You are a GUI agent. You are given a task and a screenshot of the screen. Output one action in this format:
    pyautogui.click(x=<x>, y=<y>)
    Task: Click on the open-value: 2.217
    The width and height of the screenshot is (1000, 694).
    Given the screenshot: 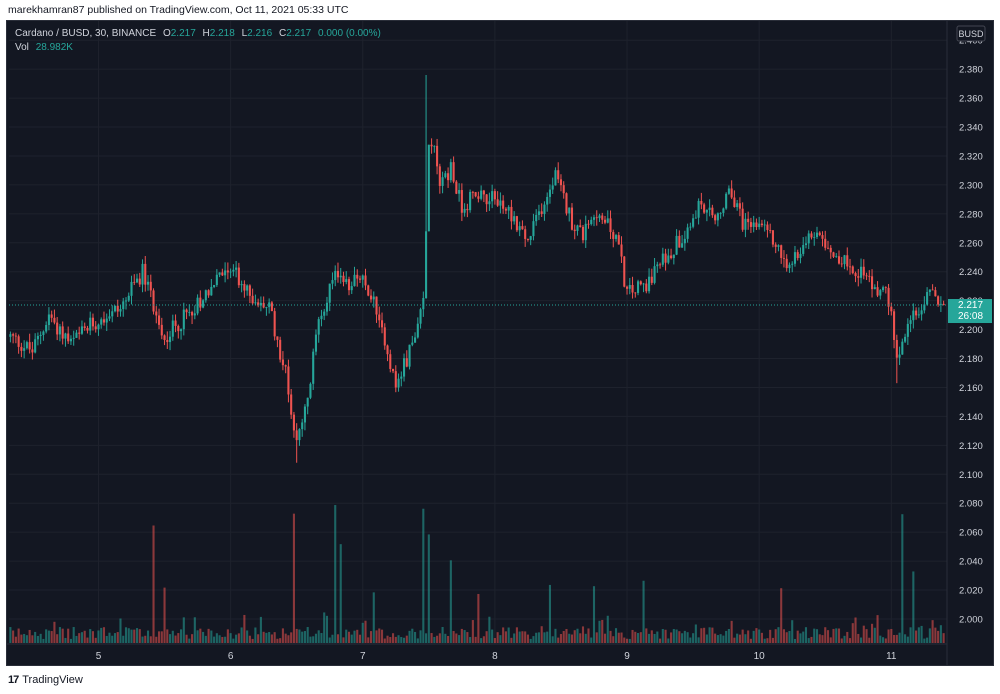 What is the action you would take?
    pyautogui.click(x=183, y=33)
    